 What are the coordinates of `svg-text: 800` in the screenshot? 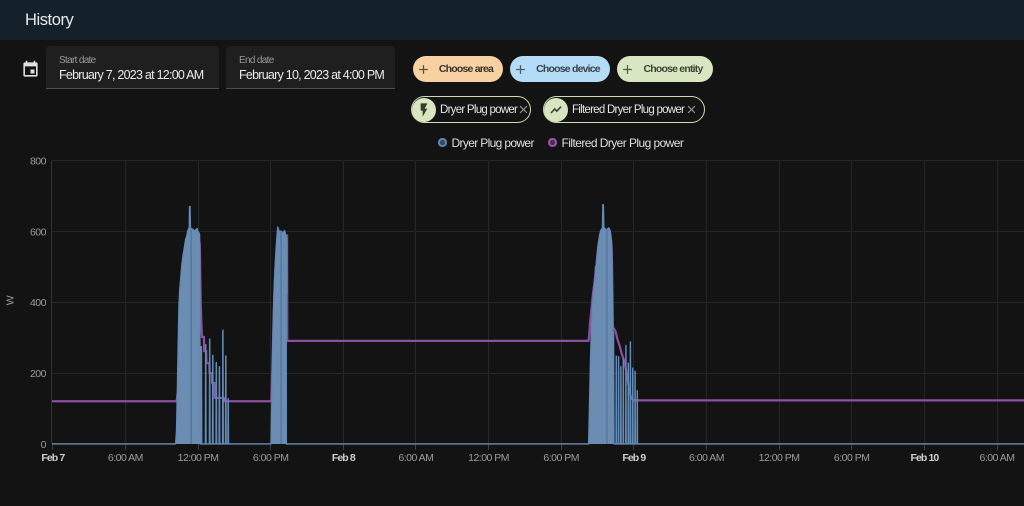 It's located at (38, 161).